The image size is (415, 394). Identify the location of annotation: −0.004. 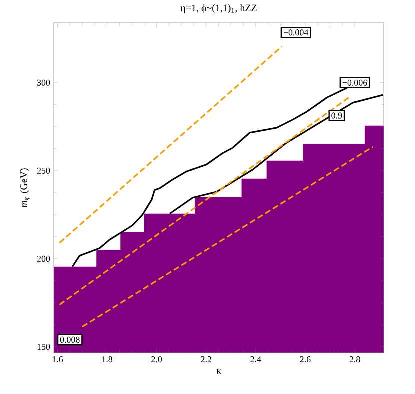
(296, 33).